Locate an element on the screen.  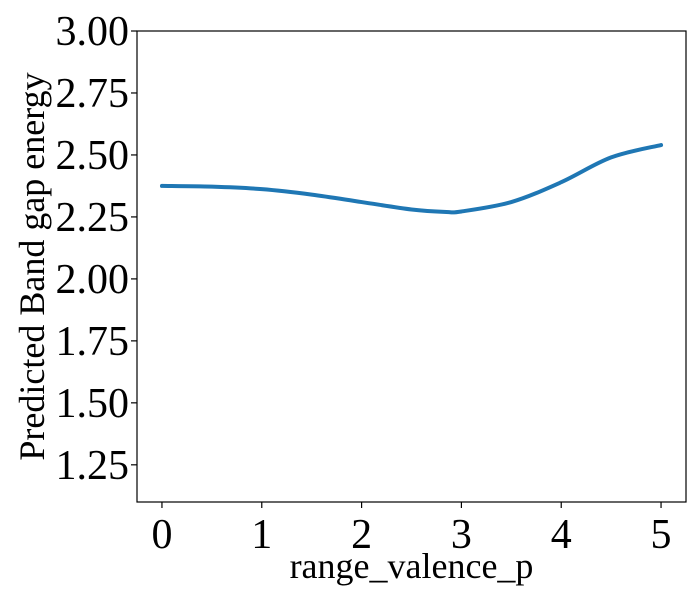
series-line is located at coordinates (411, 179).